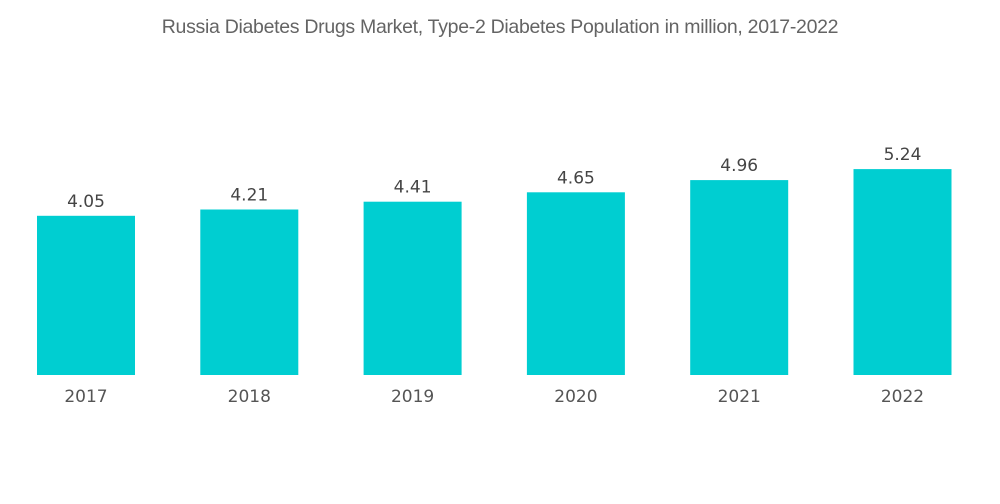 The image size is (1000, 504). Describe the element at coordinates (575, 397) in the screenshot. I see `x-tick-label-2020: 2020` at that location.